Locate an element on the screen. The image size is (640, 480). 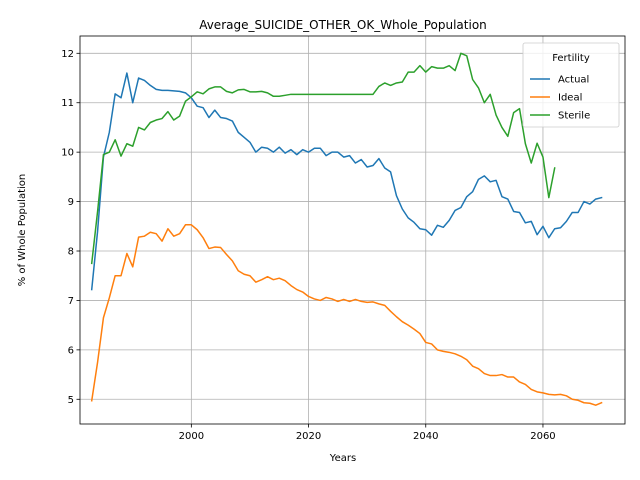
y-tick-label: 9 is located at coordinates (71, 202).